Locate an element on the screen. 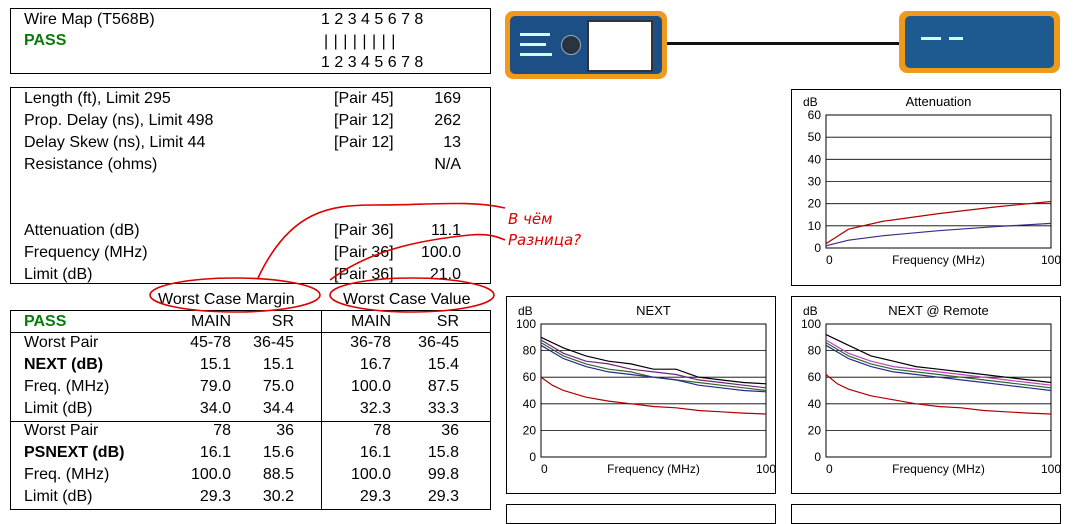  main-tester-device is located at coordinates (586, 45).